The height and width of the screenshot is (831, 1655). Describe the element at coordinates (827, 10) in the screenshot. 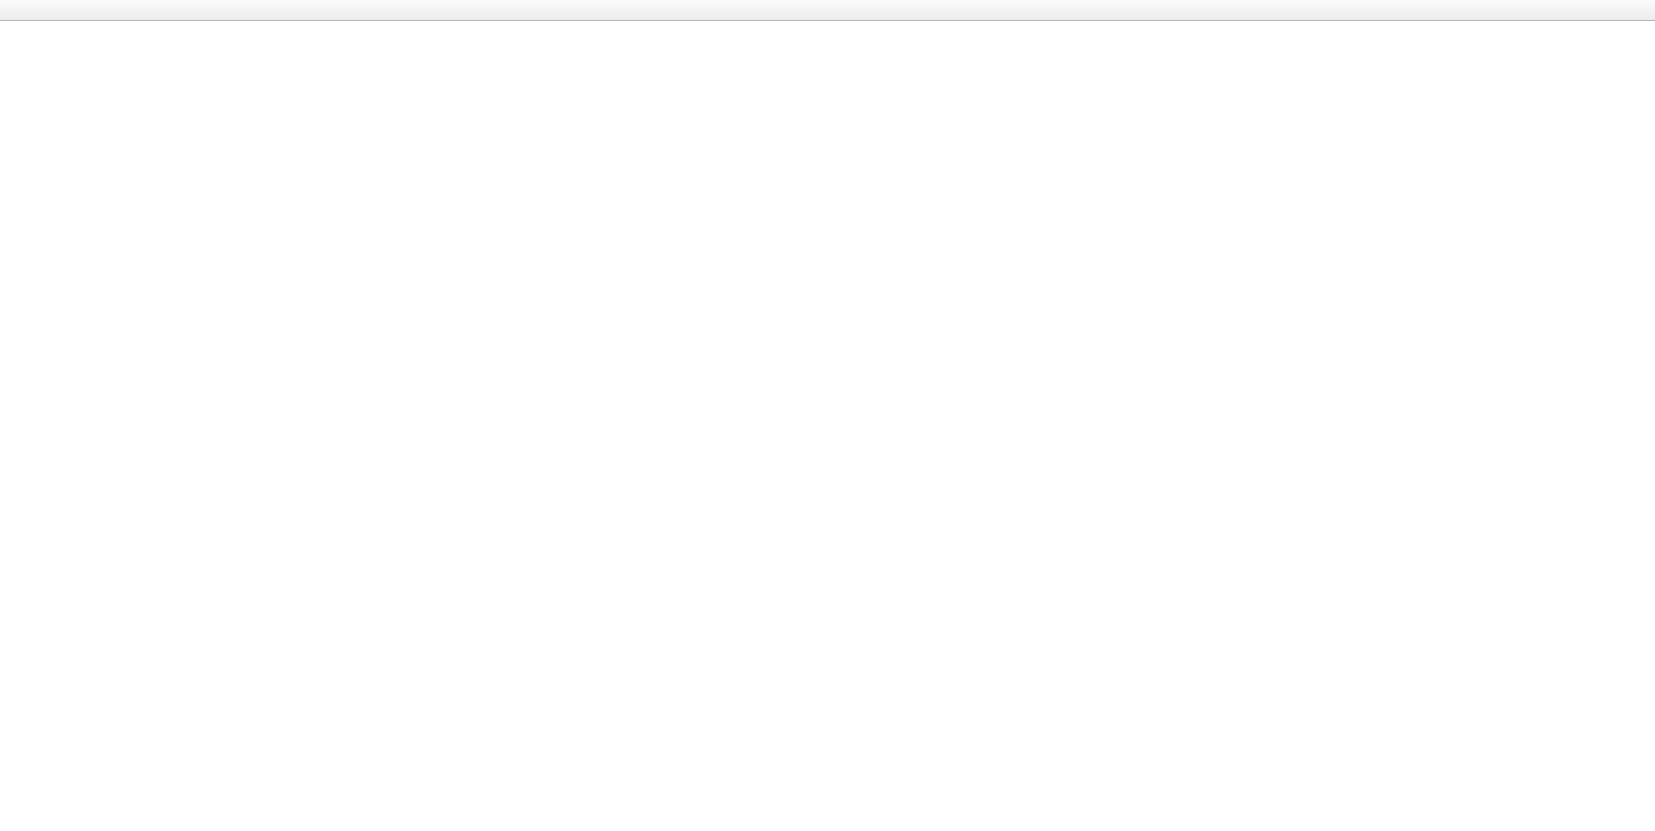

I see `toolbar` at that location.